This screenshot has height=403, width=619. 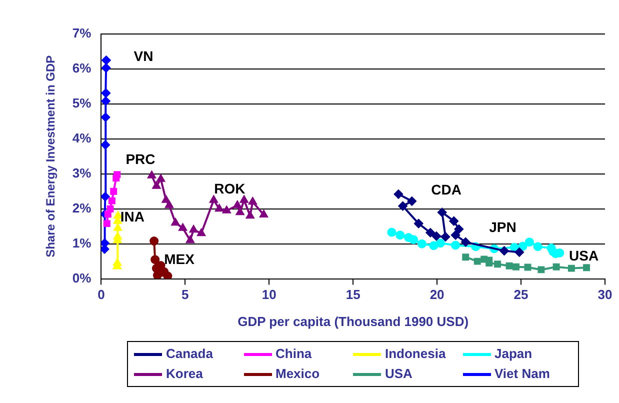 I want to click on x-tick-label: 5, so click(x=185, y=294).